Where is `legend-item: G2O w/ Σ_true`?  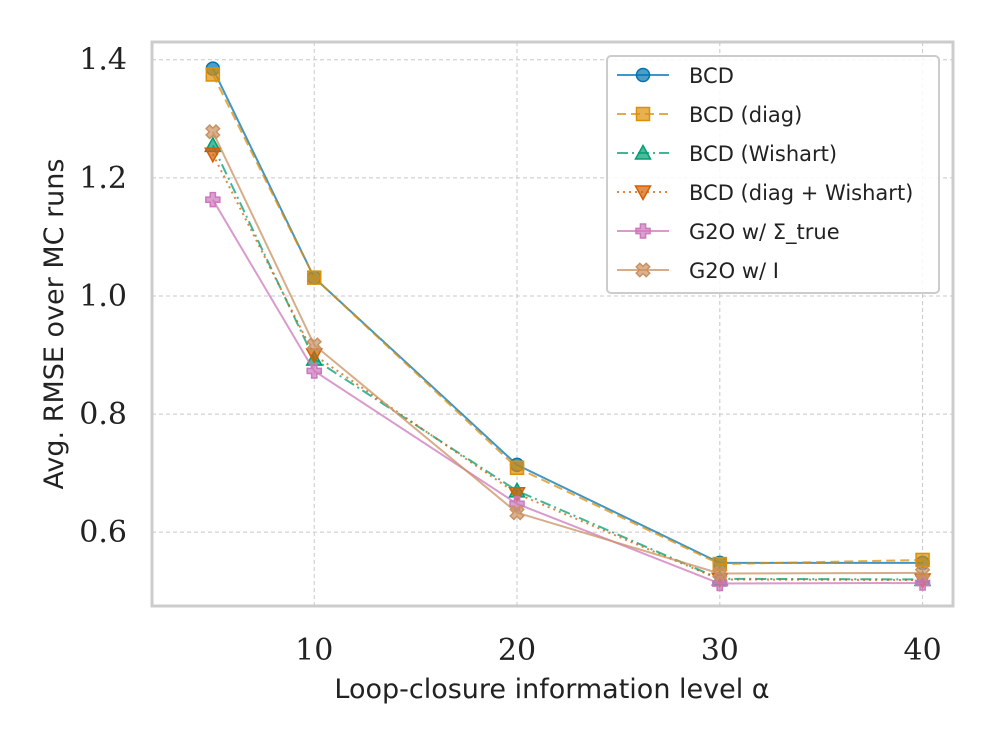
legend-item: G2O w/ Σ_true is located at coordinates (728, 232).